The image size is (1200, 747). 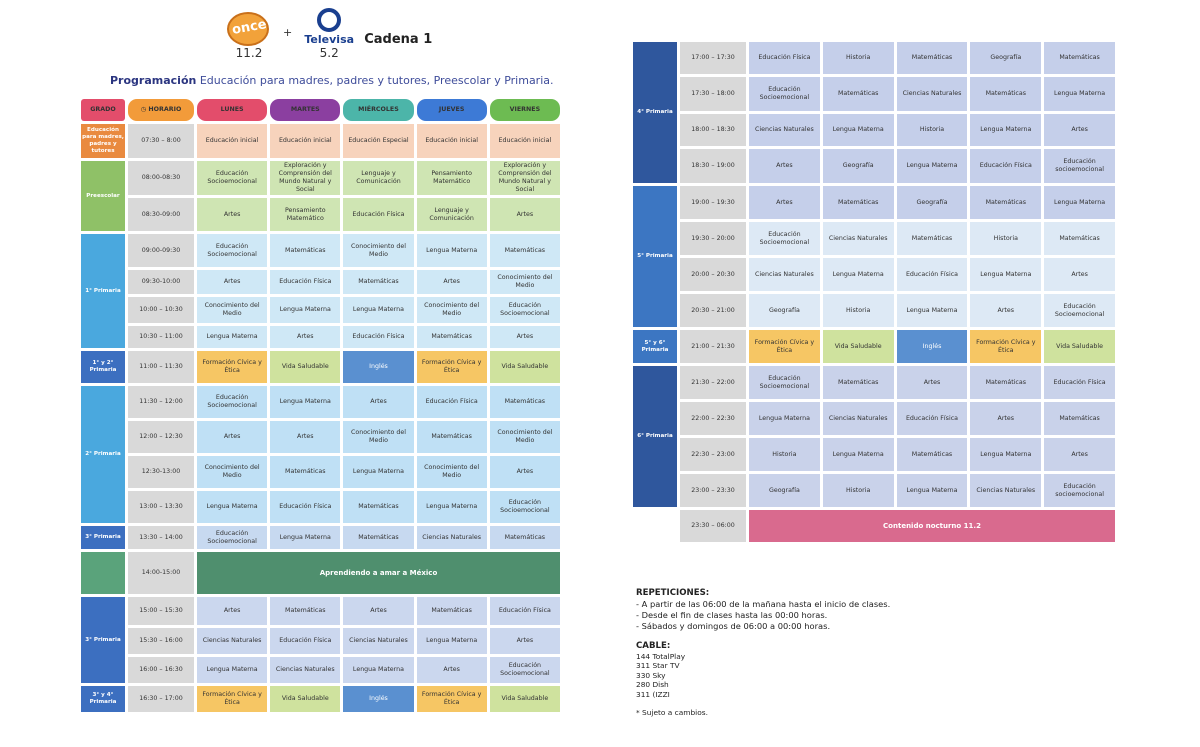 I want to click on televisa-wordmark: Televisa, so click(x=329, y=39).